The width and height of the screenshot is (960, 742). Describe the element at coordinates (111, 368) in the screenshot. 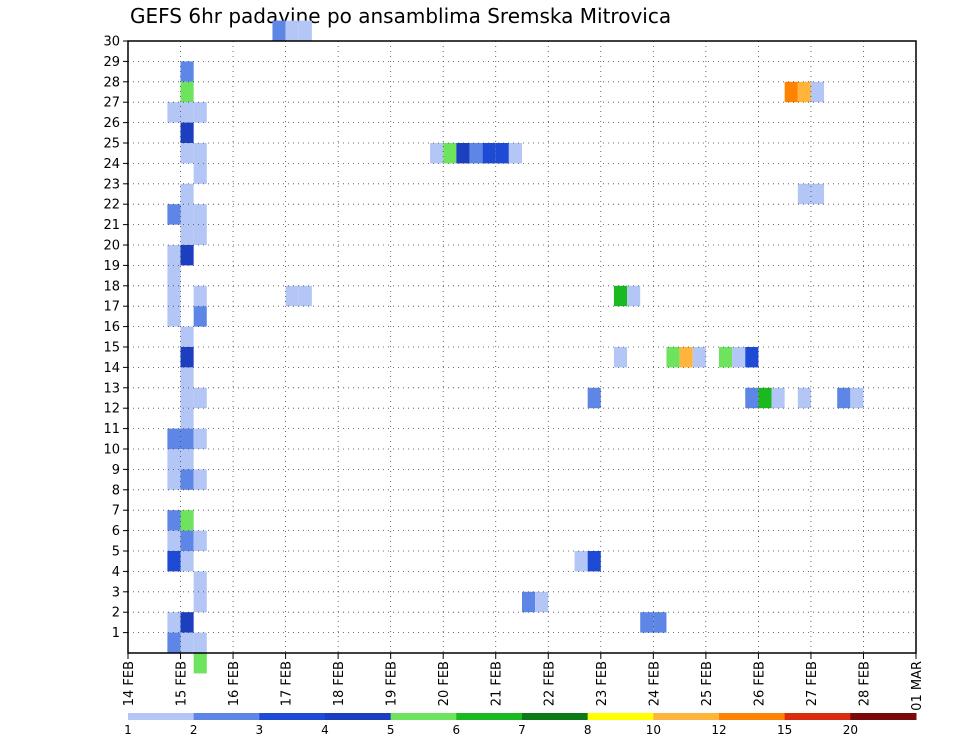

I see `y-tick-label: 14` at that location.